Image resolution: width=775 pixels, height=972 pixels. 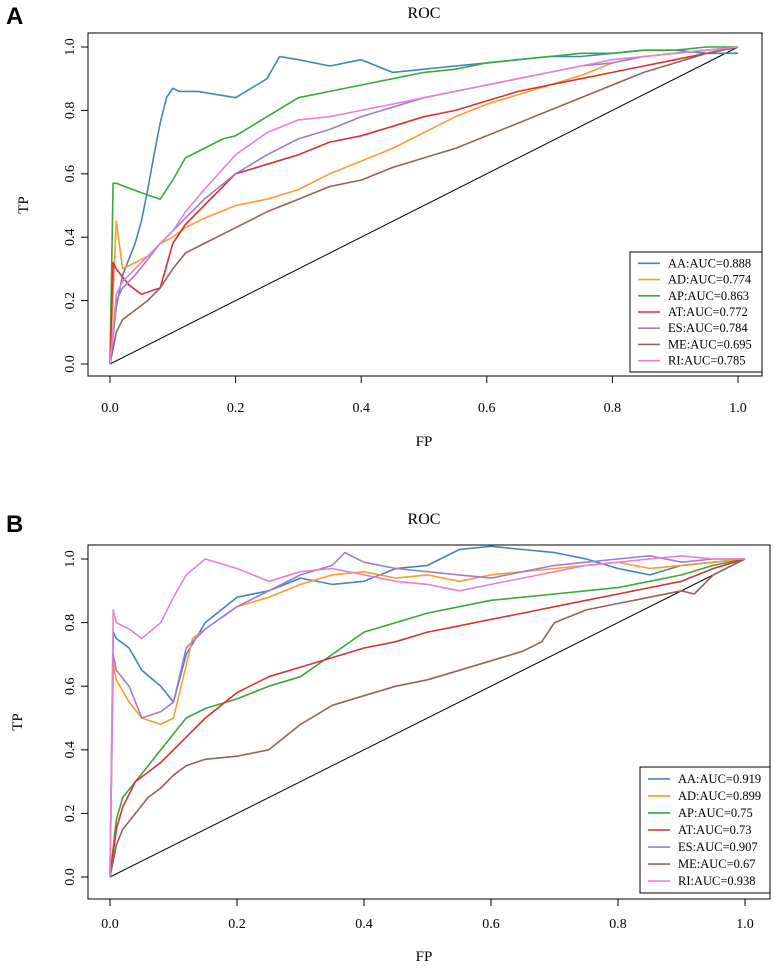 What do you see at coordinates (14, 16) in the screenshot?
I see `panel-letter: A` at bounding box center [14, 16].